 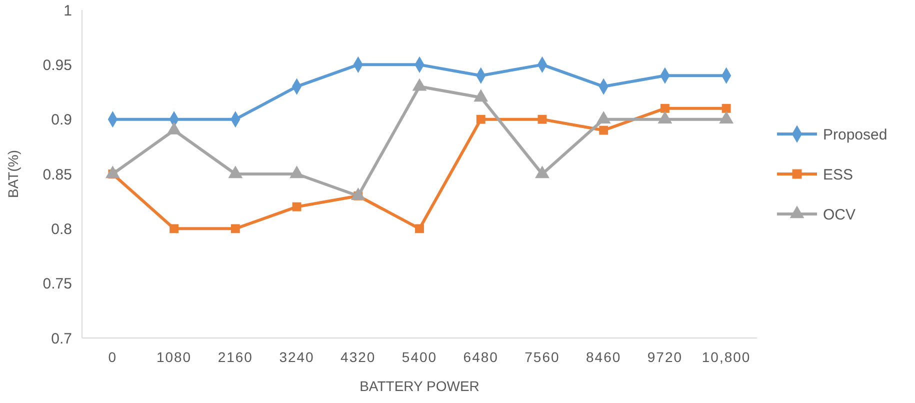 I want to click on x-tick-label: 4320, so click(x=358, y=357).